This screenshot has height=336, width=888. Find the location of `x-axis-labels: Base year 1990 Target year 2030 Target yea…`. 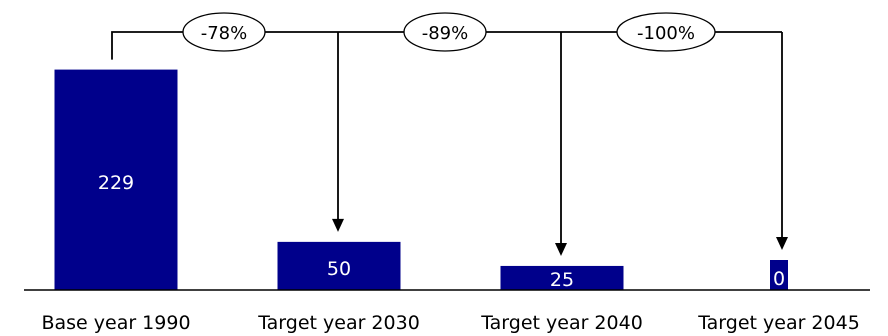

x-axis-labels: Base year 1990 Target year 2030 Target yea… is located at coordinates (450, 323).